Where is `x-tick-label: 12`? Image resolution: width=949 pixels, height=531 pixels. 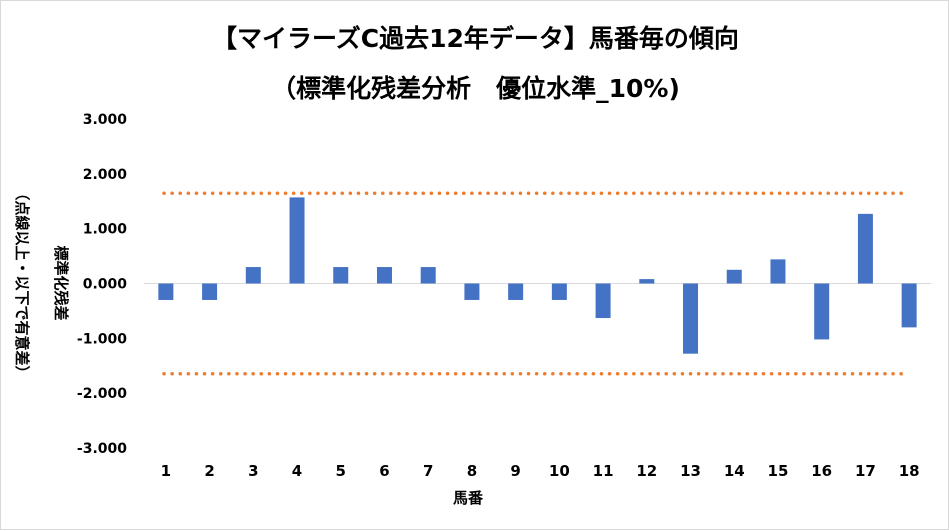 x-tick-label: 12 is located at coordinates (646, 471).